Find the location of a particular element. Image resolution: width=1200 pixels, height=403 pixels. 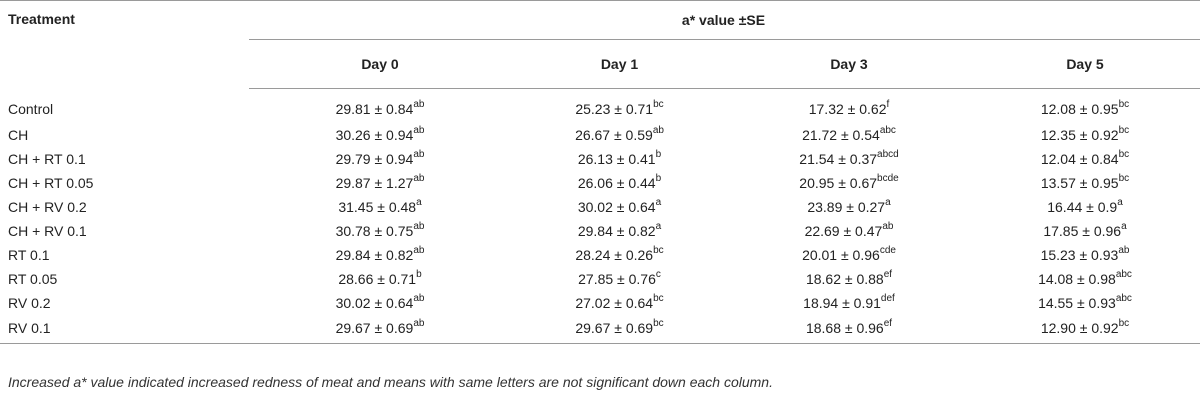

value-cell: 12.08 ± 0.95bc is located at coordinates (1085, 106).